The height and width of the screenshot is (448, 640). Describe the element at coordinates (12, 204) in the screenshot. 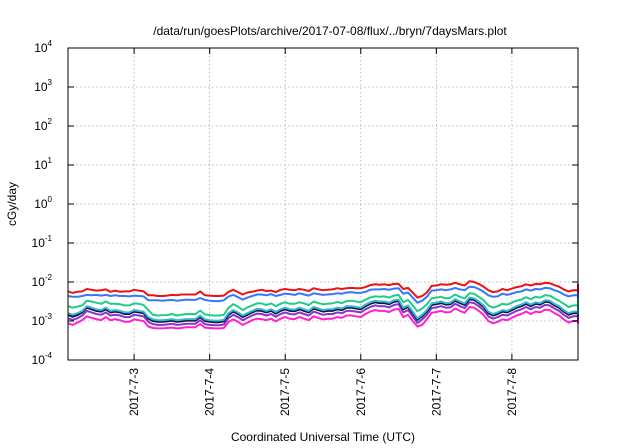

I see `y-axis-label: cGy/day` at that location.